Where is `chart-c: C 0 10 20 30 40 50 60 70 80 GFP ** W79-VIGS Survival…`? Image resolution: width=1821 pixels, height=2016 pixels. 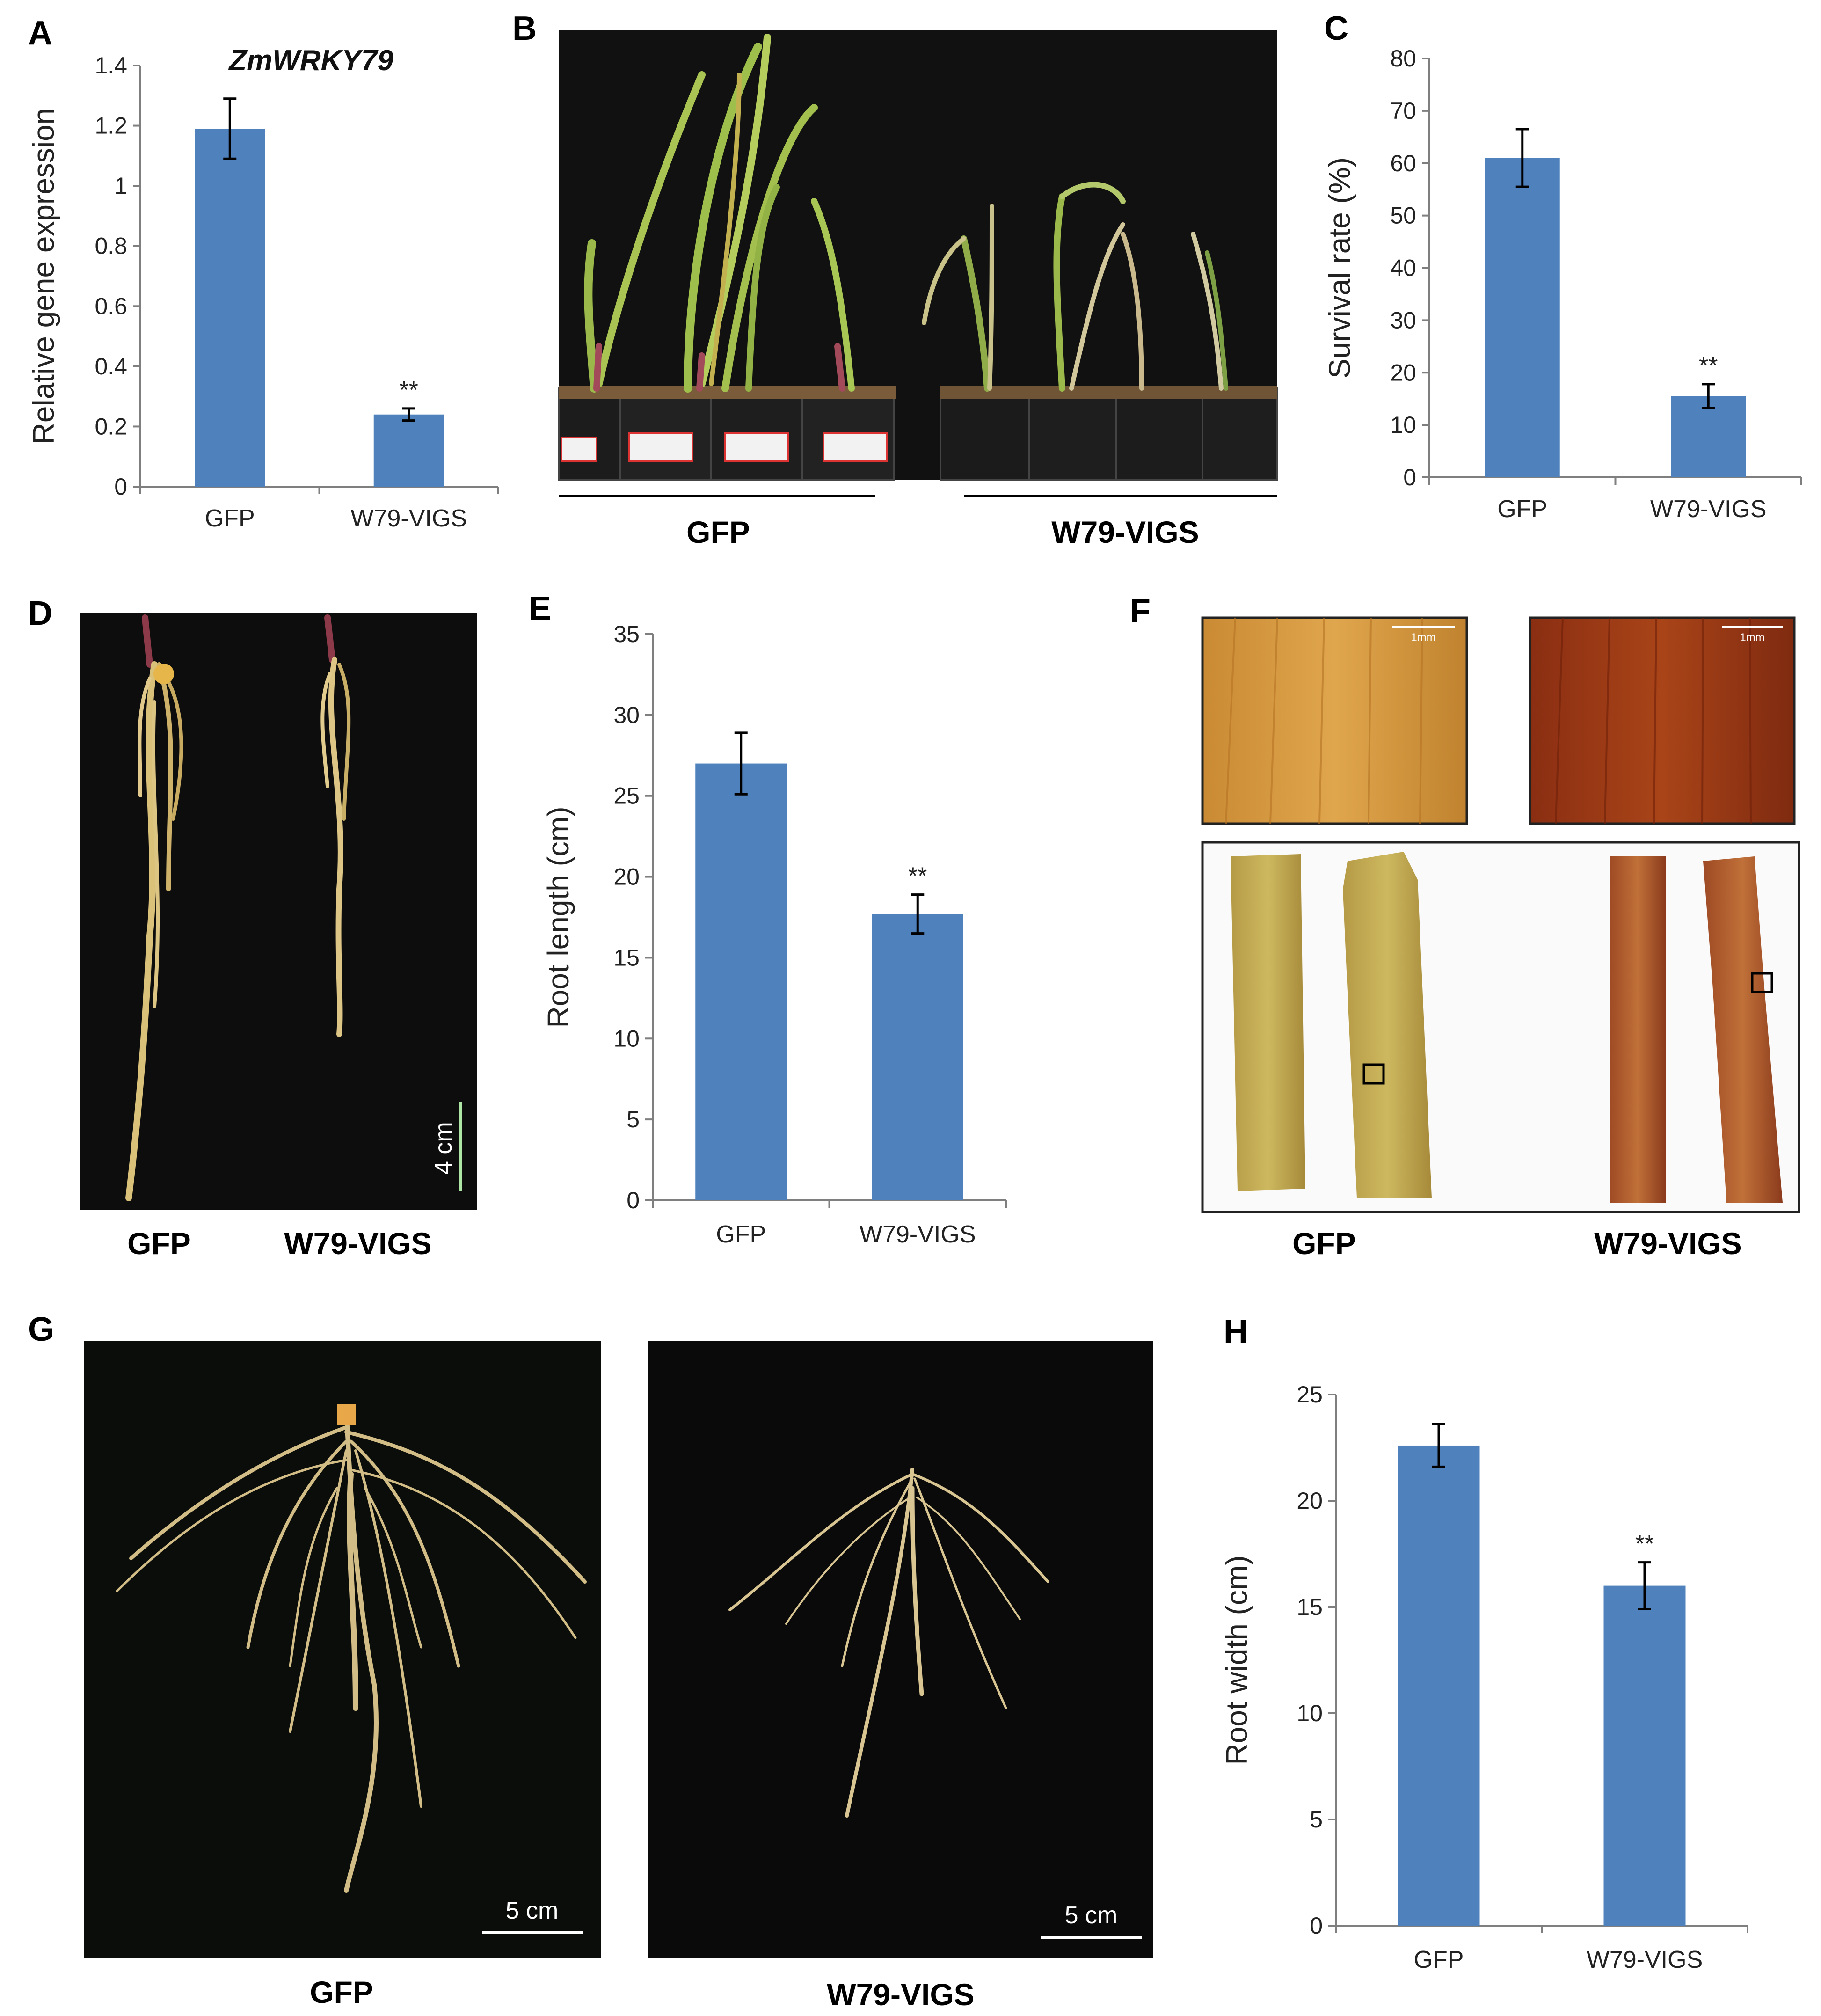 chart-c: C 0 10 20 30 40 50 60 70 80 GFP ** W79-VIGS Survival… is located at coordinates (1562, 266).